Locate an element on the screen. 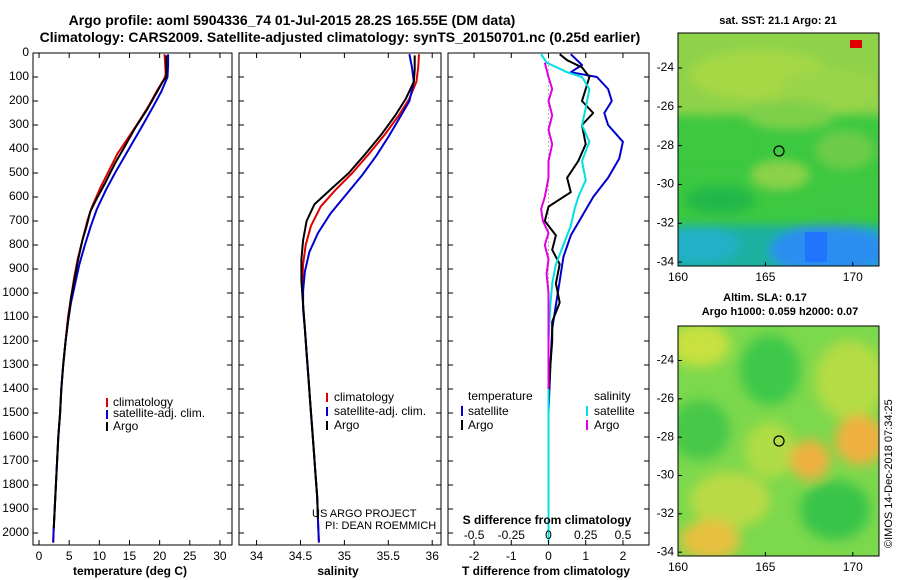 Image resolution: width=900 pixels, height=580 pixels. depth-tick-label: 100 is located at coordinates (19, 76).